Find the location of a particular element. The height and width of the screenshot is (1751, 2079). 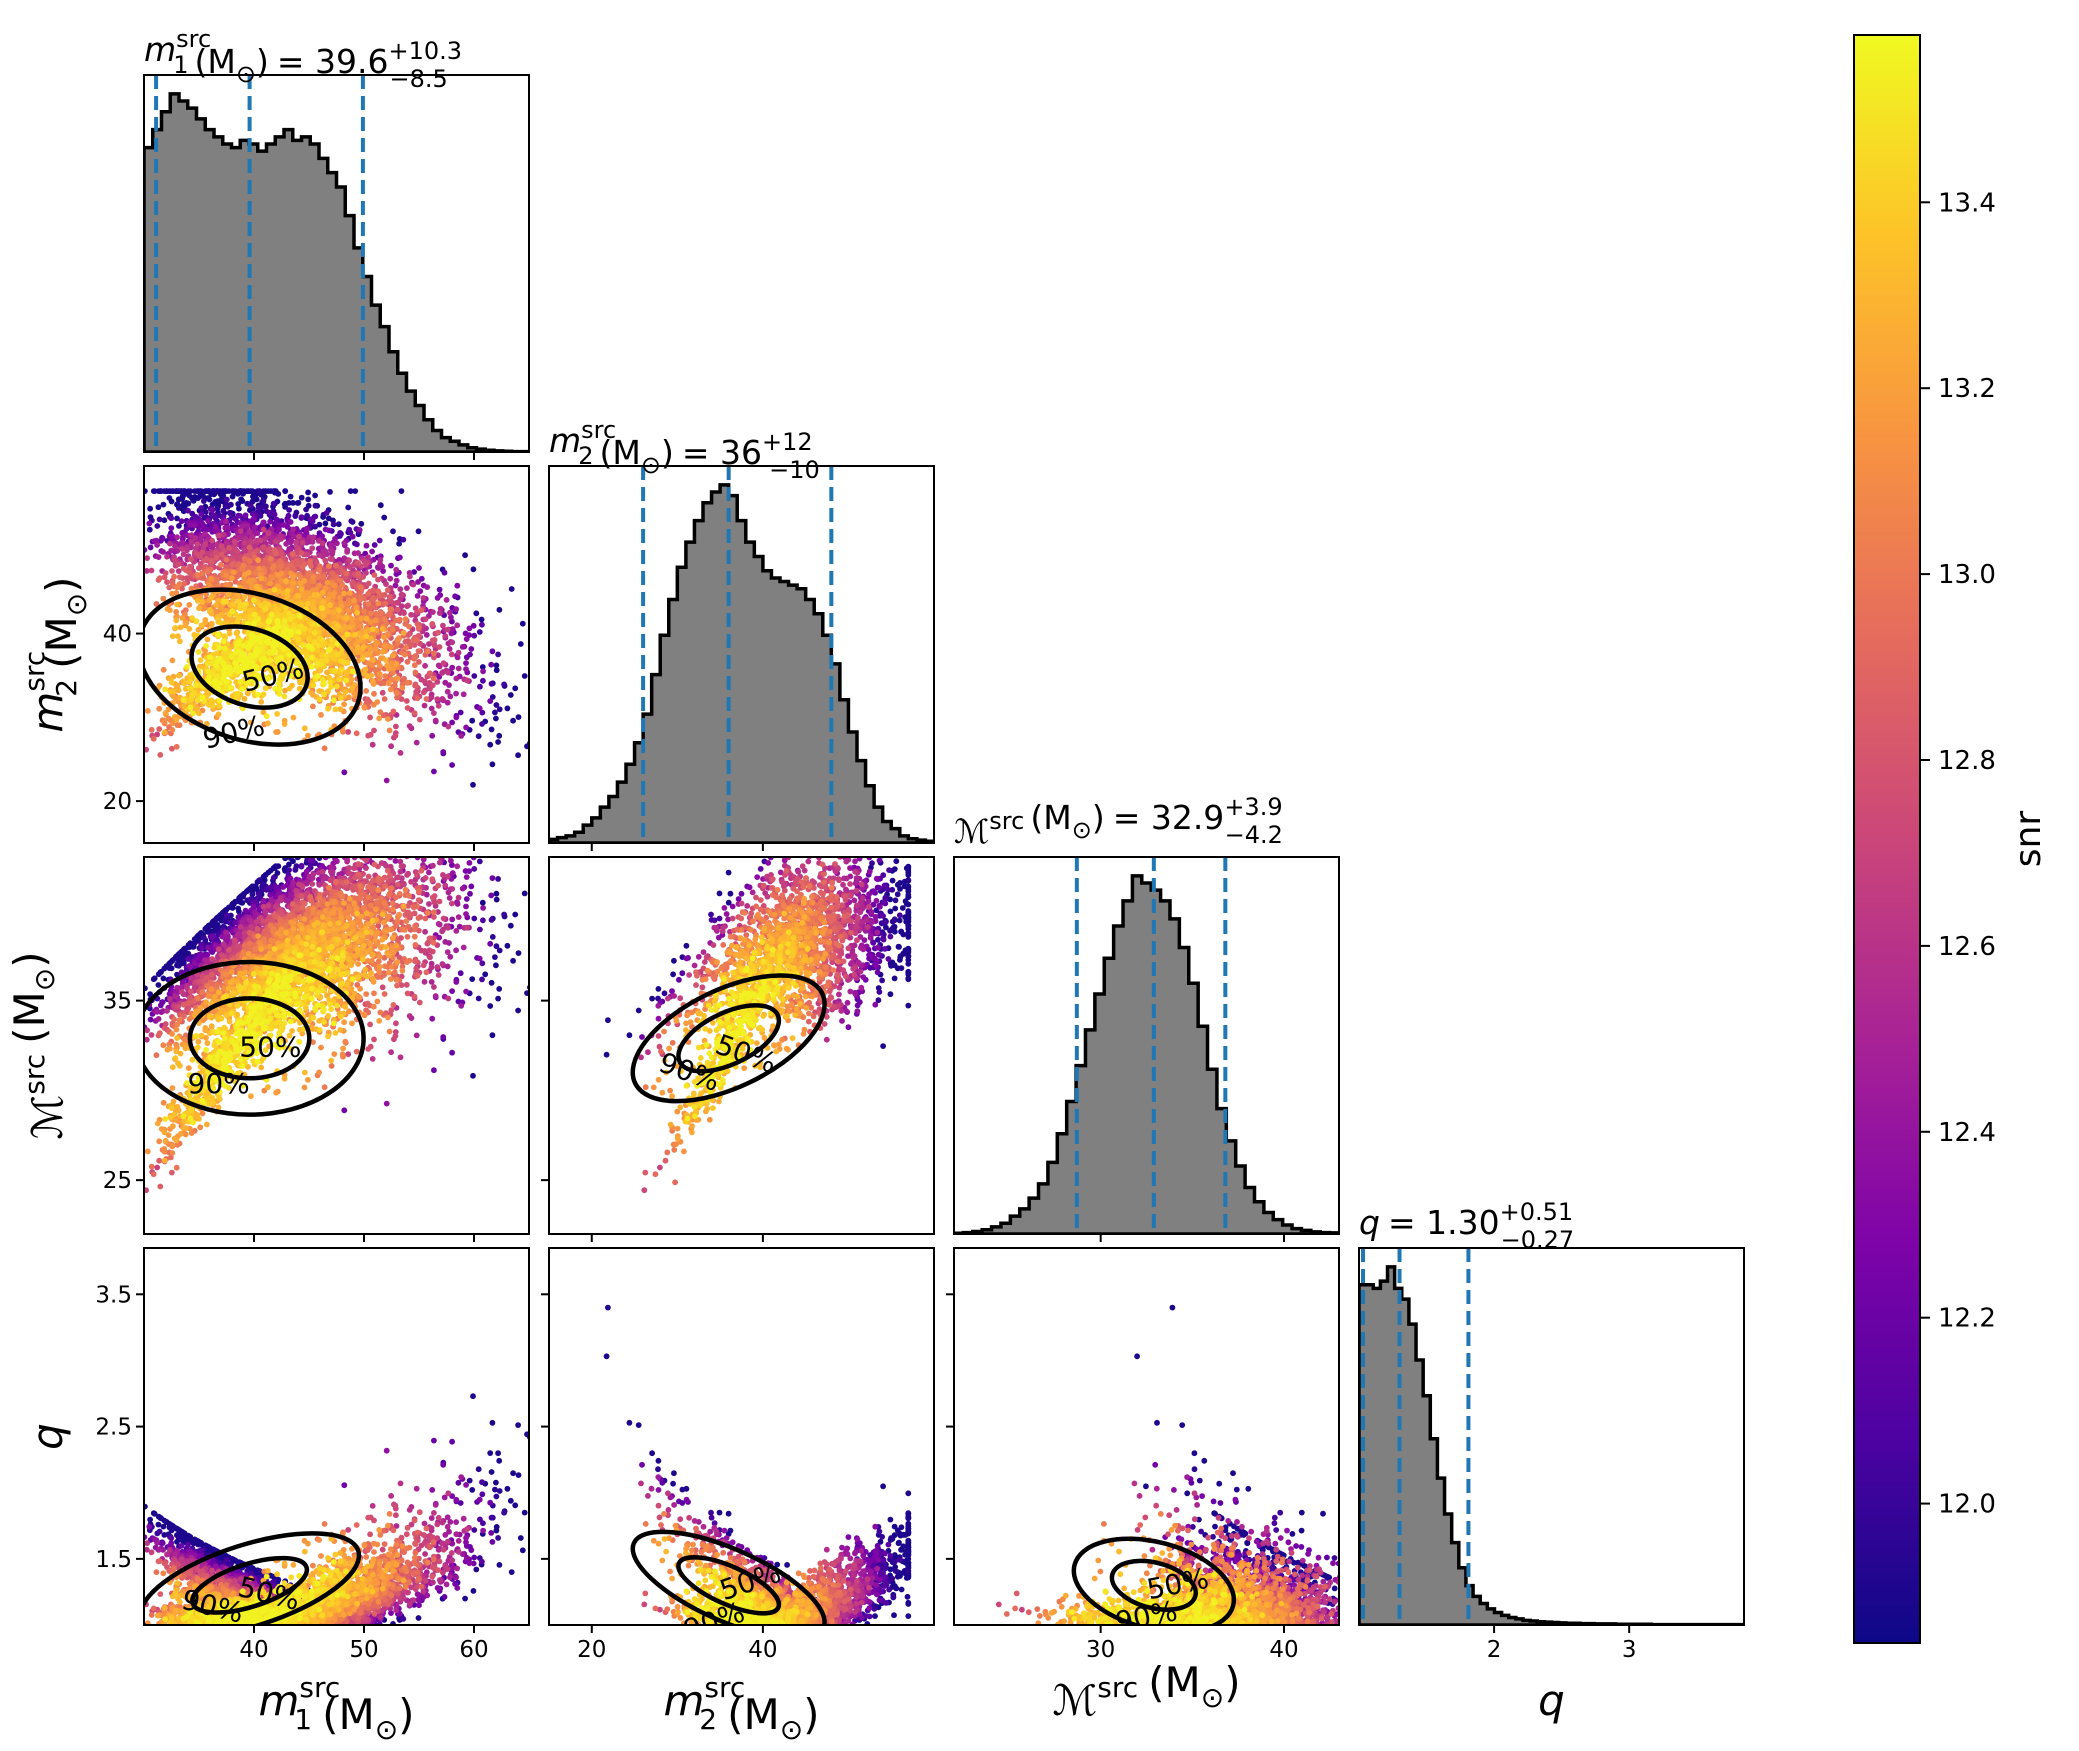

panel-m1-m1: msrc 1 (M⊙) = 39.6+10.3 −8.5 is located at coordinates (336, 242).